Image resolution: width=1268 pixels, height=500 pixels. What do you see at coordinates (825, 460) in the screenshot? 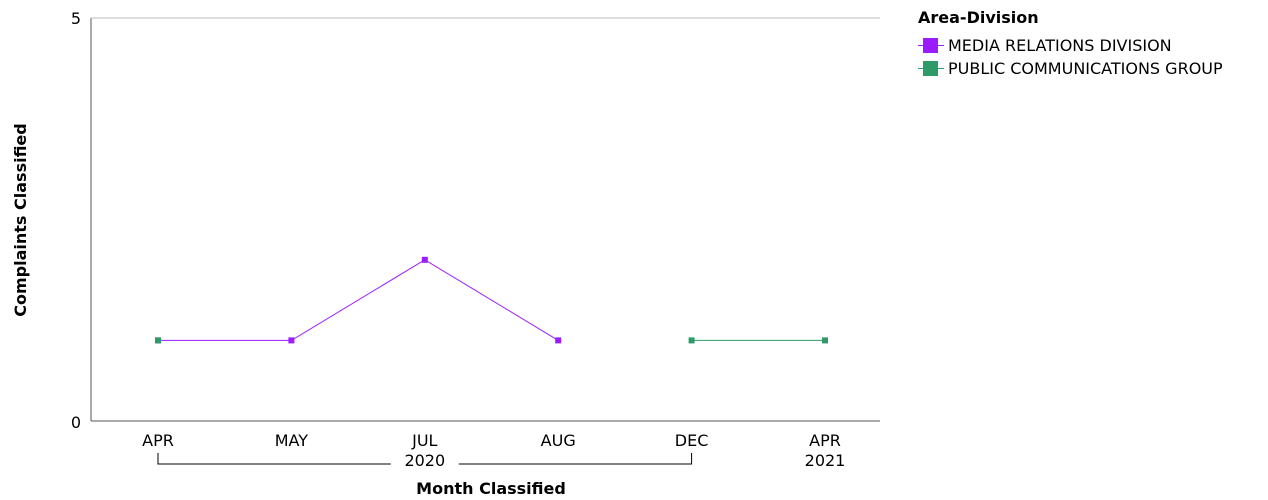
I see `x-tick-label-year: 2021` at bounding box center [825, 460].